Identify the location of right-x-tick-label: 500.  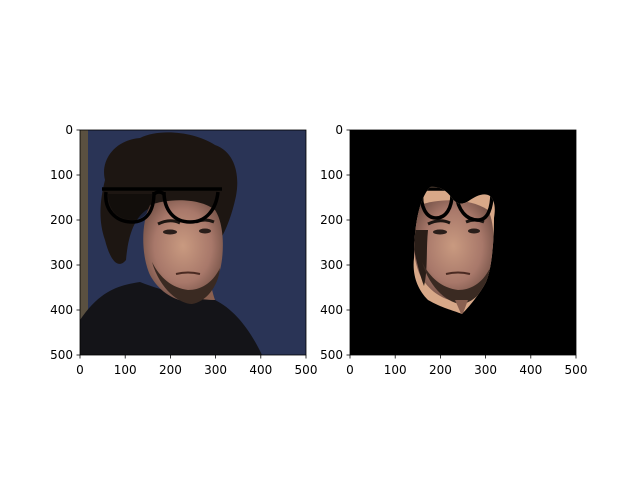
(576, 370).